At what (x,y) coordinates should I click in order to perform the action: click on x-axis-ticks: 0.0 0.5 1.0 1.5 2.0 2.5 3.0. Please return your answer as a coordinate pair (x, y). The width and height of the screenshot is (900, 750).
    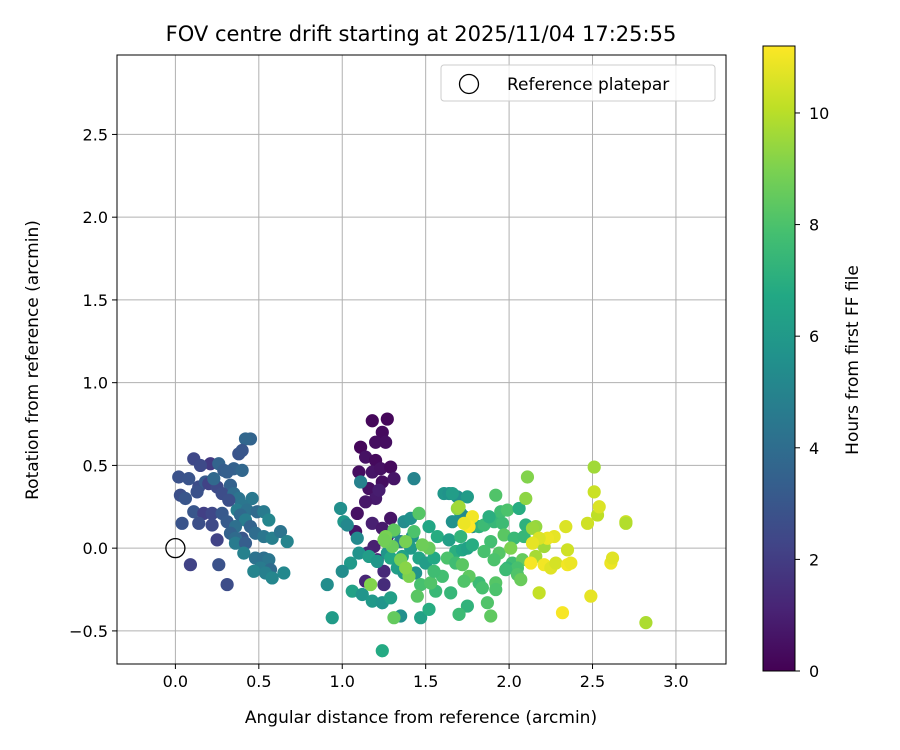
    Looking at the image, I should click on (426, 677).